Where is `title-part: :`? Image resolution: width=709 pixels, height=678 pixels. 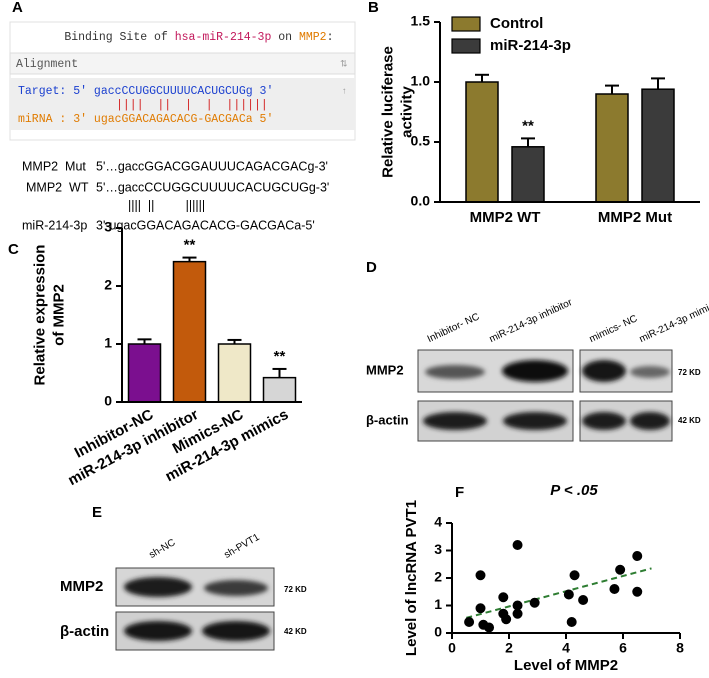 title-part: : is located at coordinates (330, 37).